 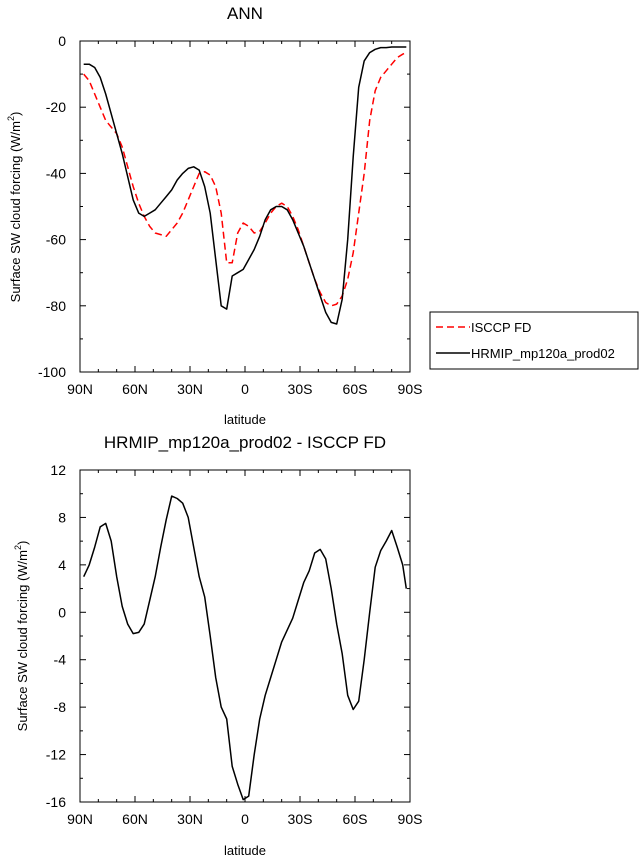 What do you see at coordinates (56, 240) in the screenshot?
I see `top-y-tick-label: -60` at bounding box center [56, 240].